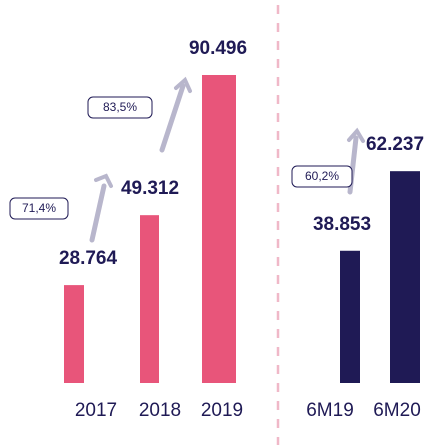 This screenshot has width=437, height=448. I want to click on value-label: 49.312, so click(150, 188).